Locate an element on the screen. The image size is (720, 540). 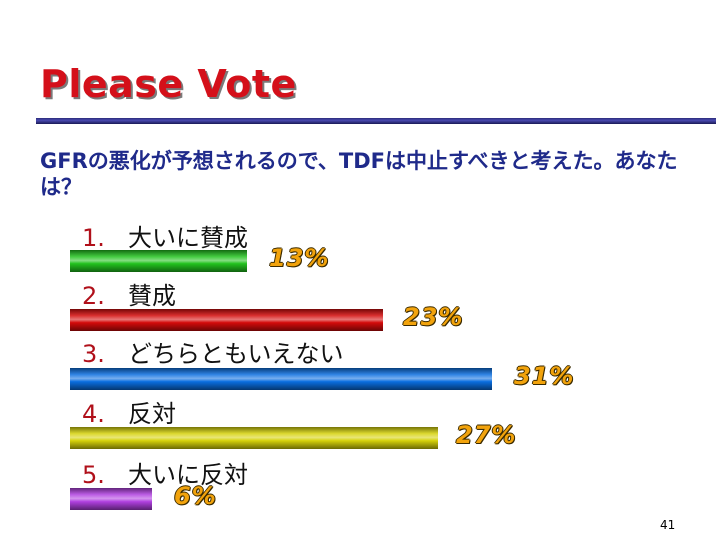
option-number: 1. is located at coordinates (93, 238).